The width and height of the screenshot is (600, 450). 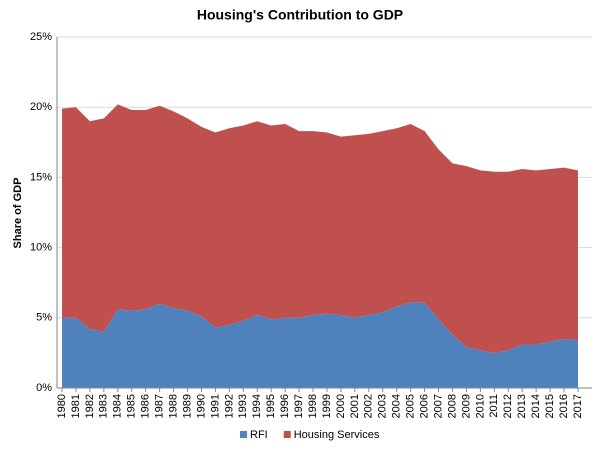 What do you see at coordinates (480, 406) in the screenshot?
I see `x-tick-label: 2010` at bounding box center [480, 406].